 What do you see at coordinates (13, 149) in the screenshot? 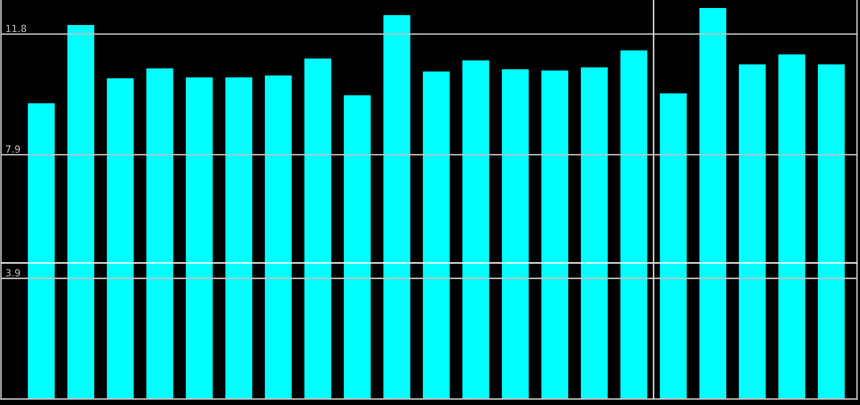
I see `y-tick-label: 7.9` at bounding box center [13, 149].